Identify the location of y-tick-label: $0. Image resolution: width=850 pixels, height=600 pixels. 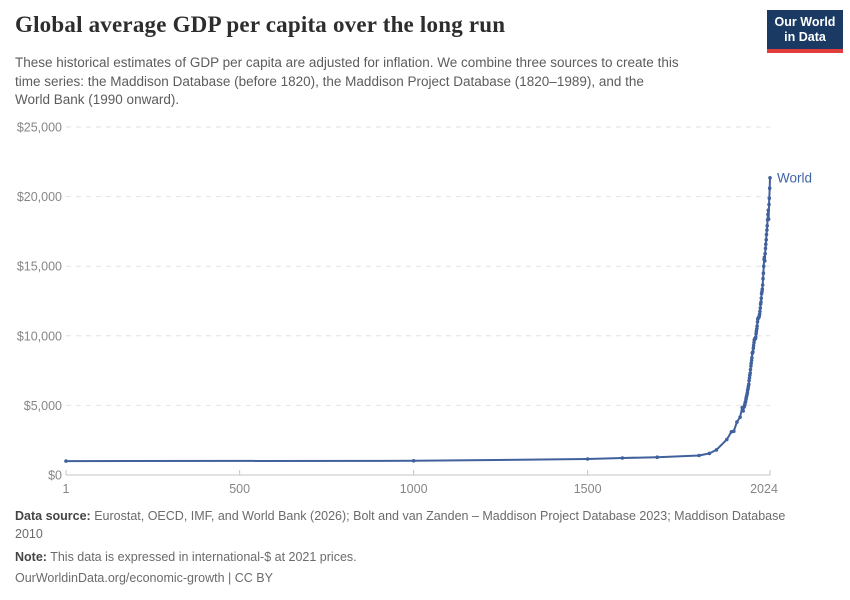
(55, 476).